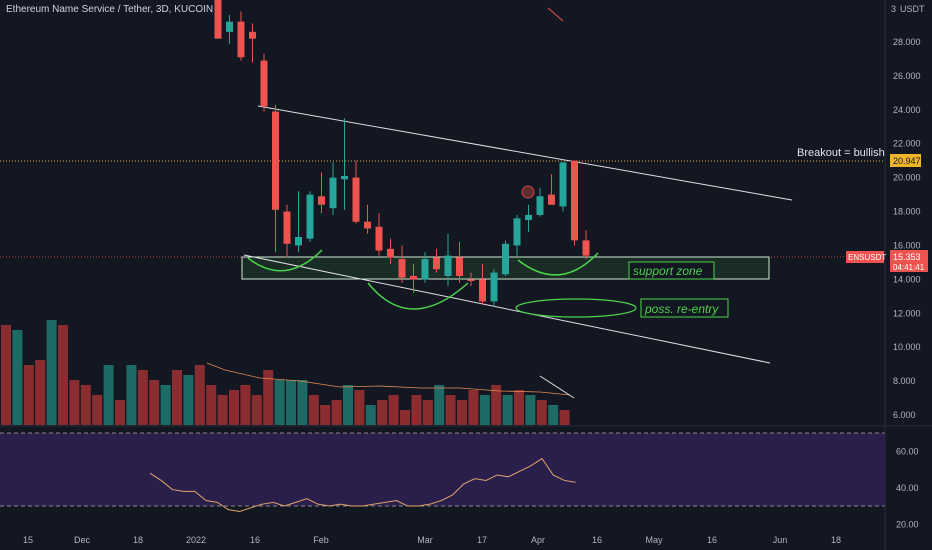  I want to click on time-tick: Mar, so click(425, 540).